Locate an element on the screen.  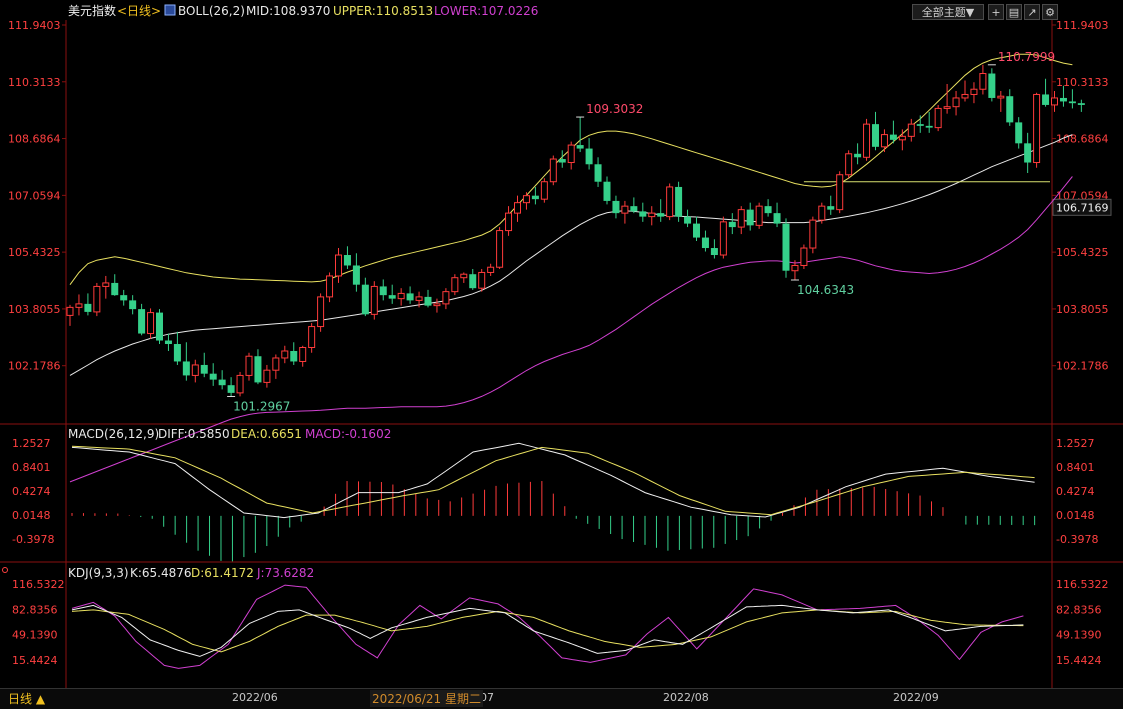
price-axis-label-left: 103.8055 is located at coordinates (34, 309).